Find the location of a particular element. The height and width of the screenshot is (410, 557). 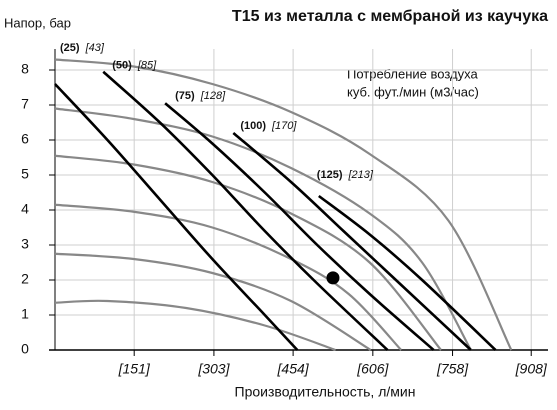

y-tick-label: 8 is located at coordinates (25, 69).